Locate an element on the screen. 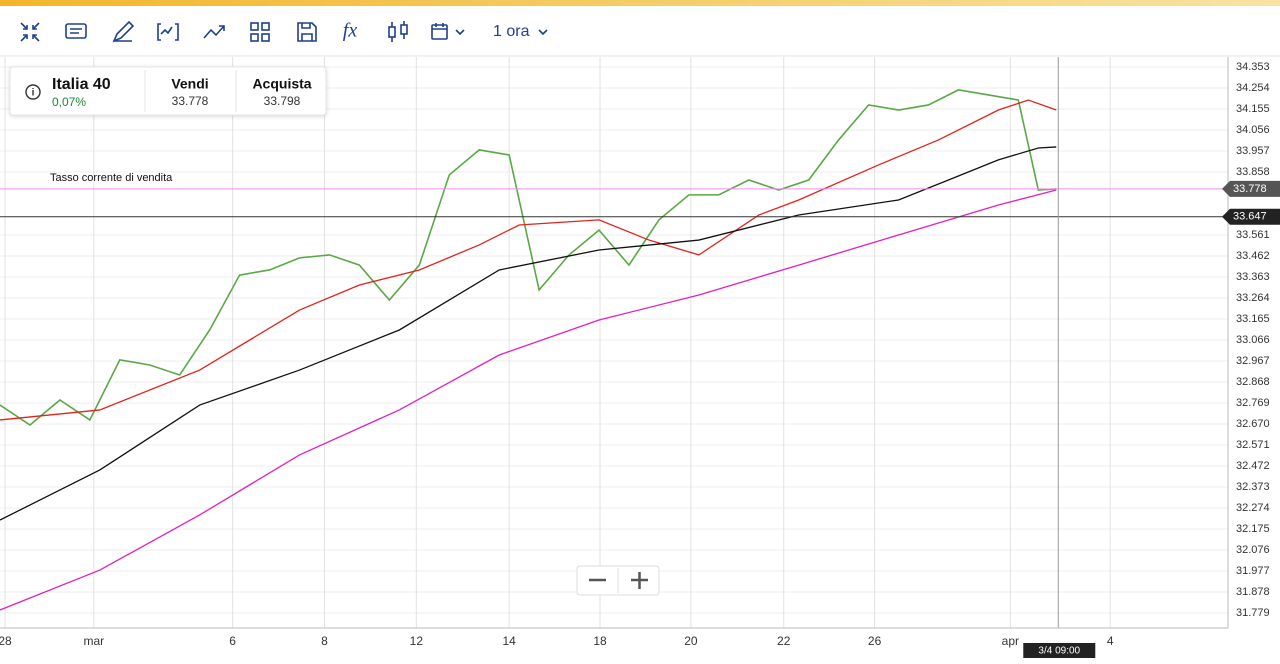 This screenshot has height=664, width=1280. y-tick-label: 33.561 is located at coordinates (1253, 235).